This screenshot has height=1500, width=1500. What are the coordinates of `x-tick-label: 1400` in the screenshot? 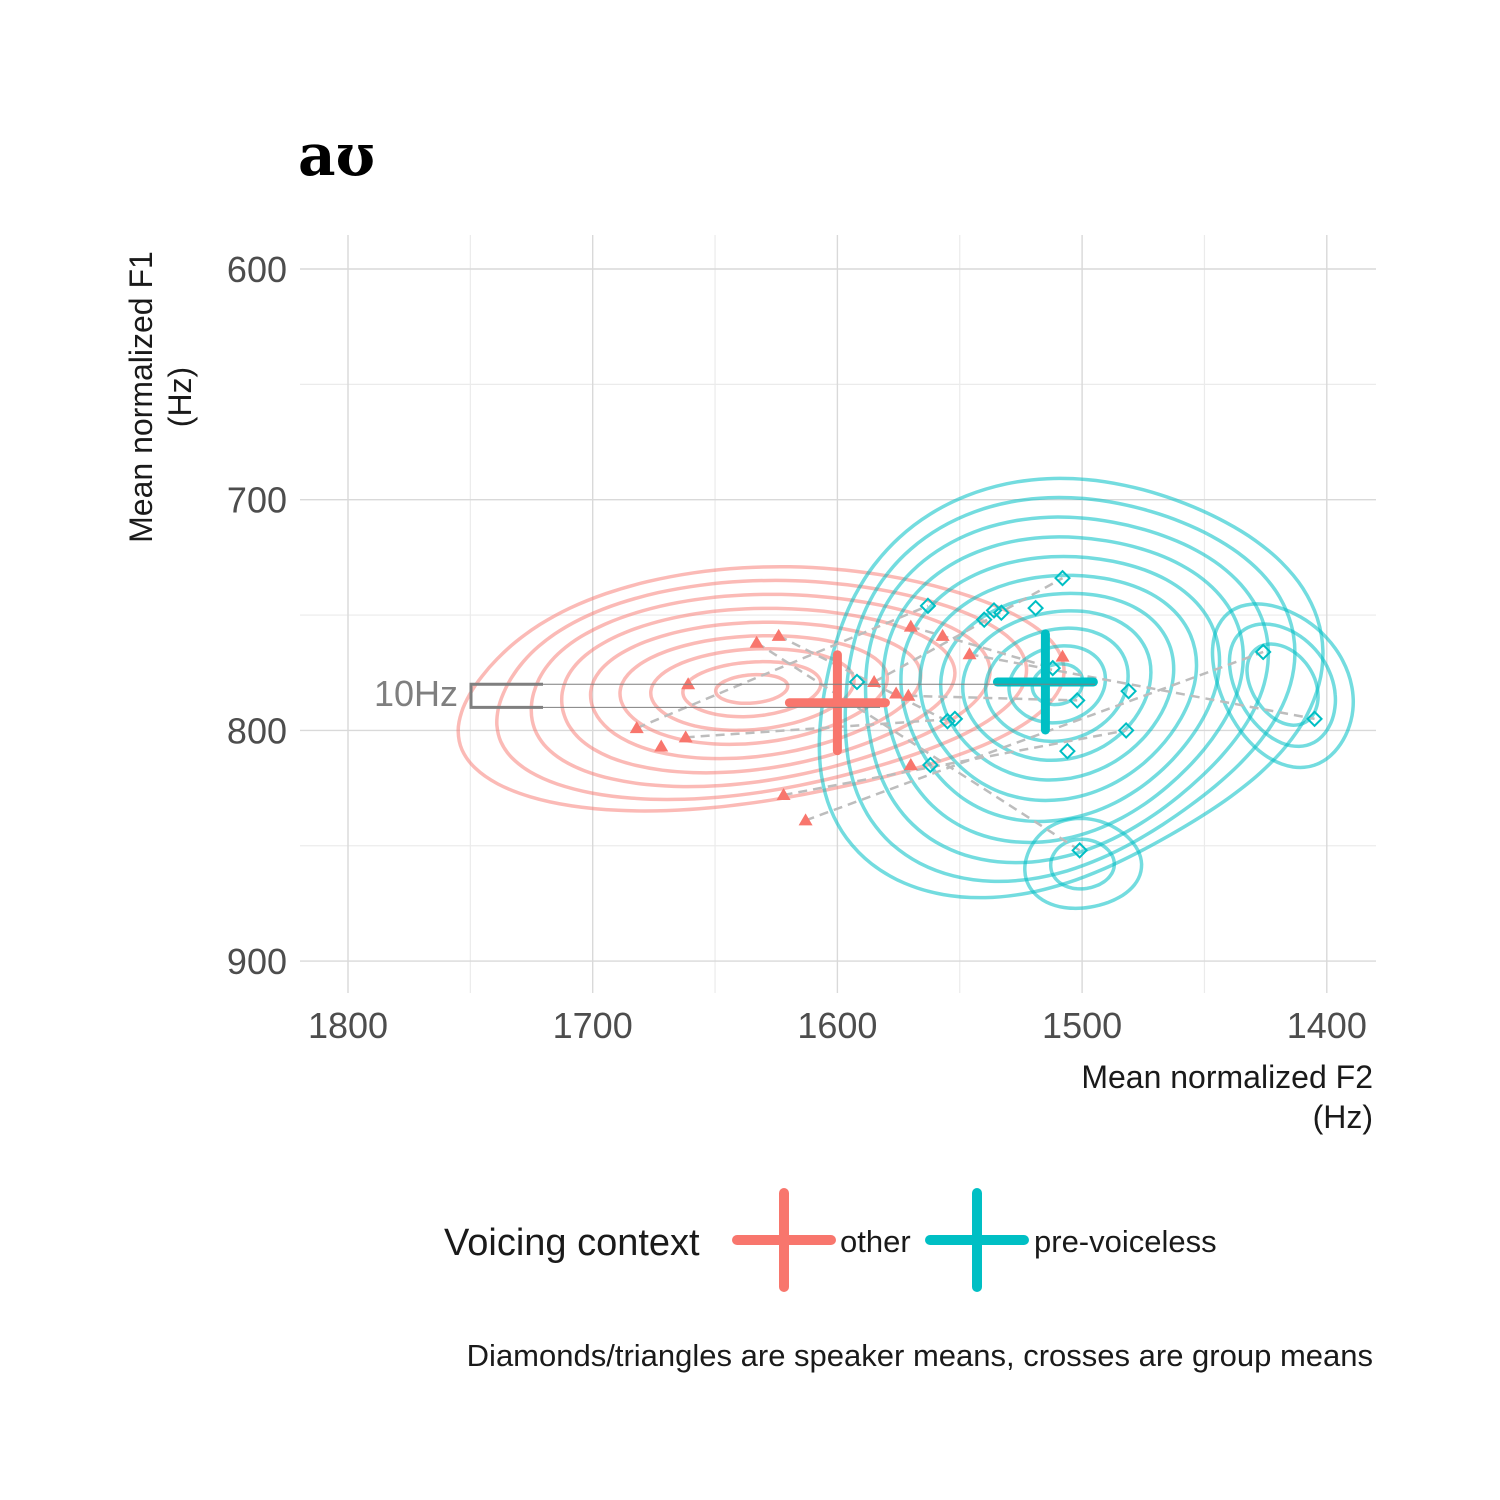 It's located at (1327, 1025).